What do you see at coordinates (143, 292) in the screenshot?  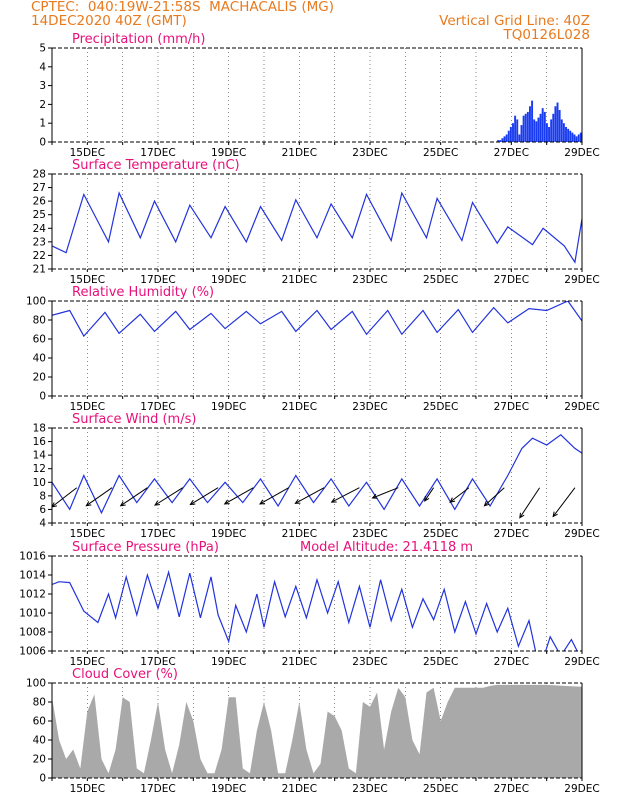 I see `panel-title: Relative Humidity (%)` at bounding box center [143, 292].